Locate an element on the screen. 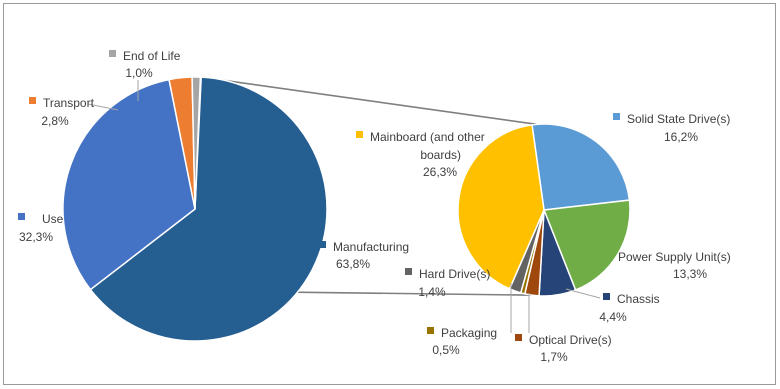  label-solid-state-drive-s: Solid State Drive(s) 16,2% is located at coordinates (671, 128).